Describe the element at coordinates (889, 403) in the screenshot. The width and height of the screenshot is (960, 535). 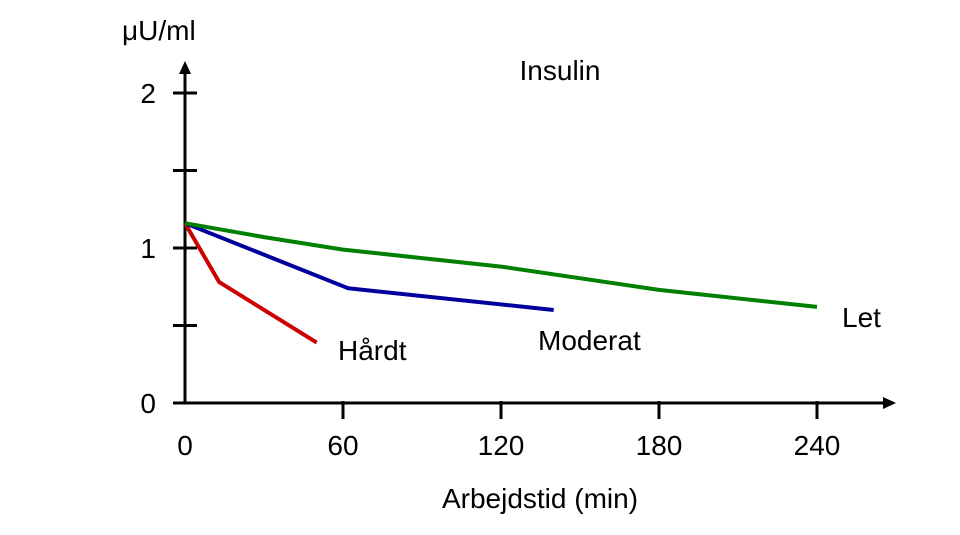
I see `x-axis-arrowhead` at that location.